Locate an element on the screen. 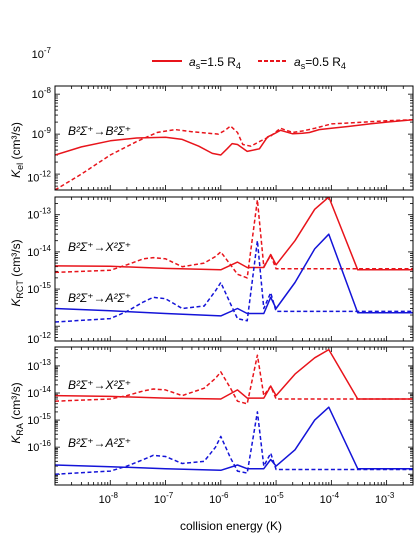 This screenshot has height=542, width=415. xlabel: collision energy (K) is located at coordinates (231, 526).